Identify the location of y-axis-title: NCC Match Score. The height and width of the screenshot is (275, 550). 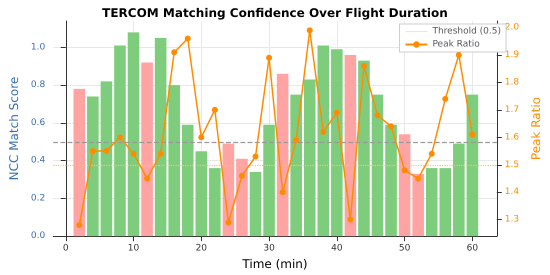
(14, 128).